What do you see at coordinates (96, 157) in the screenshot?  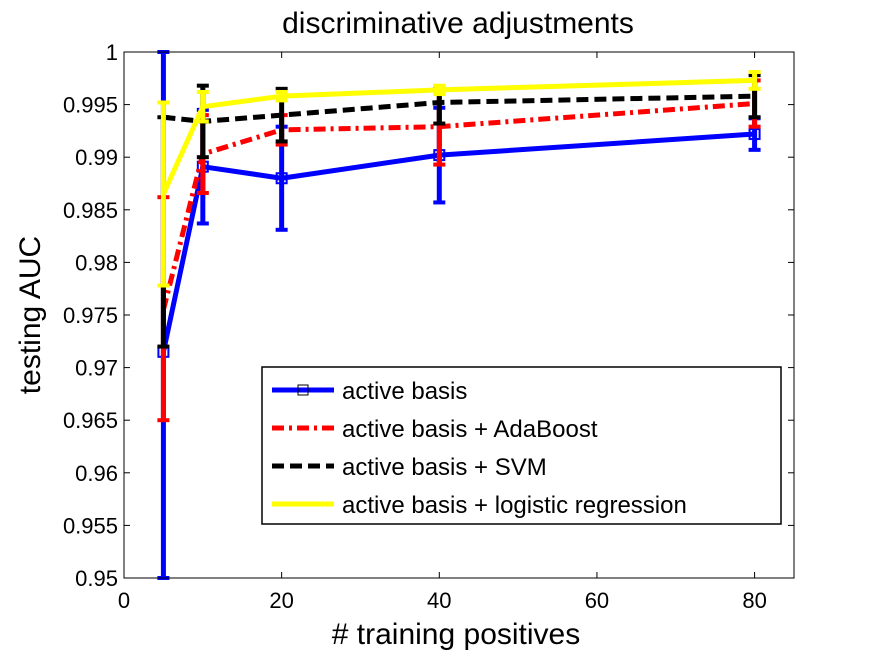 I see `y-tick-label: 0.99` at bounding box center [96, 157].